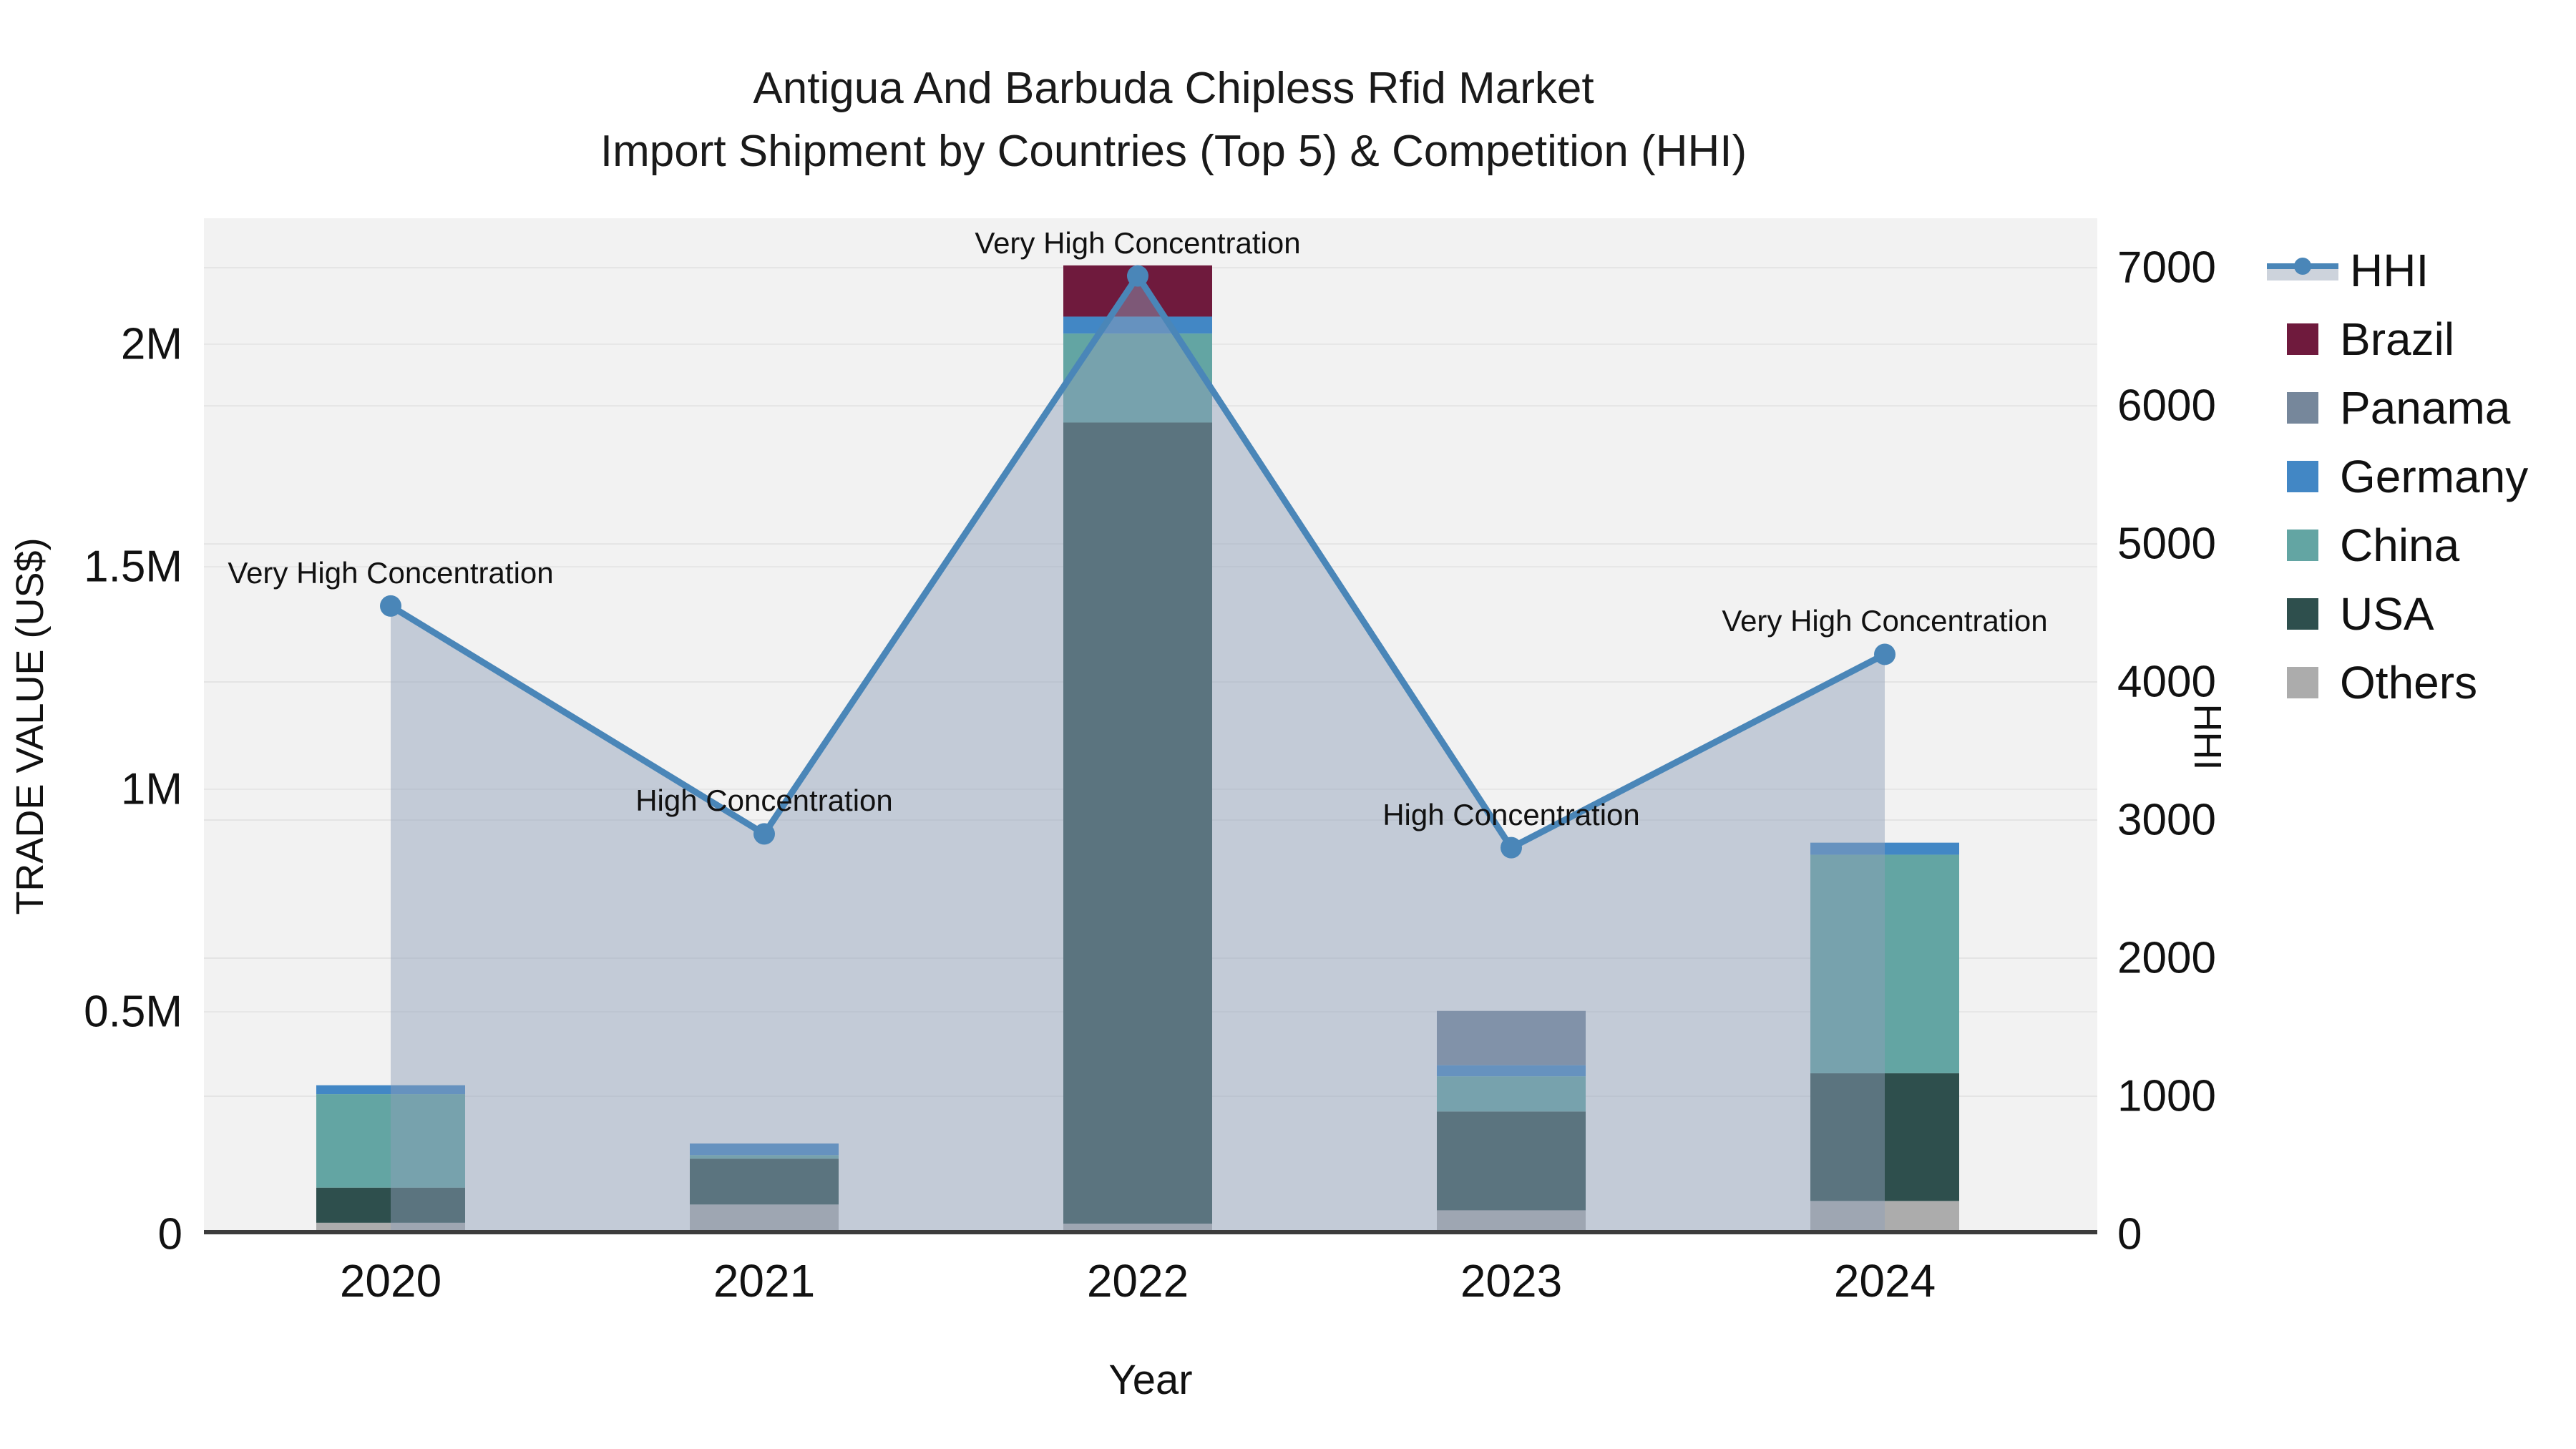  What do you see at coordinates (2302, 270) in the screenshot?
I see `hhi-legend-sample-icon` at bounding box center [2302, 270].